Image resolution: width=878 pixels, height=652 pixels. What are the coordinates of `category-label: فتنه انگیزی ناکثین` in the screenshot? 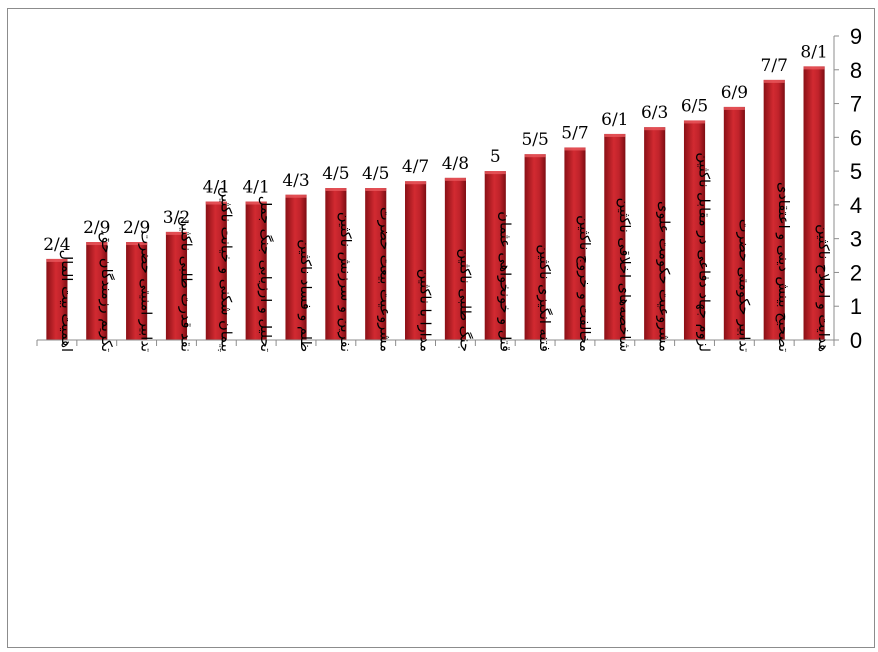 It's located at (544, 298).